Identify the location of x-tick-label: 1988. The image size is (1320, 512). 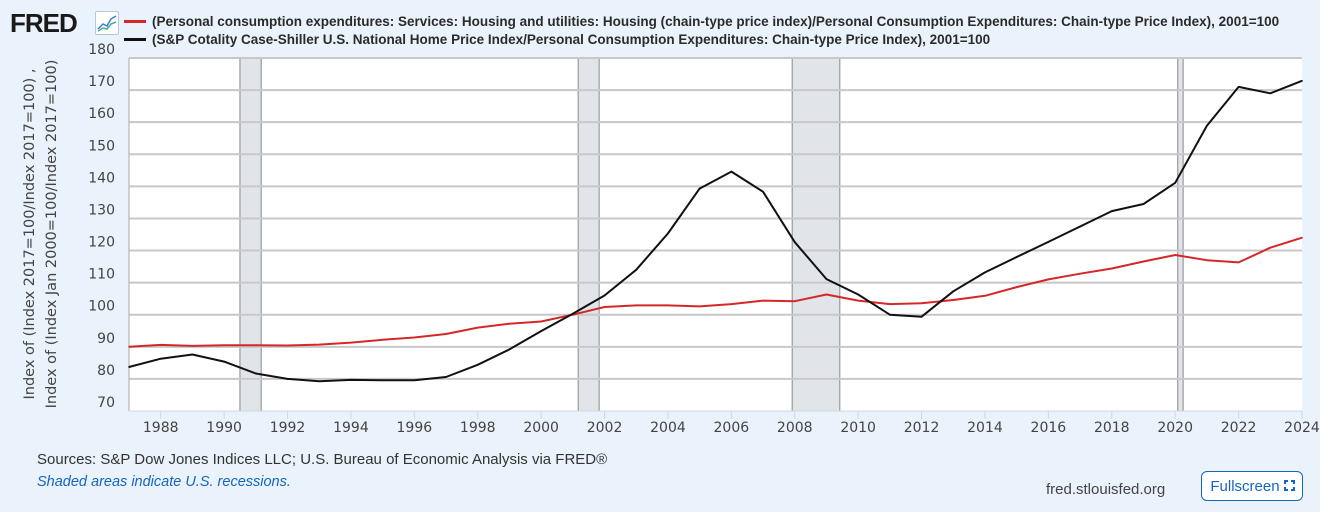
(161, 428).